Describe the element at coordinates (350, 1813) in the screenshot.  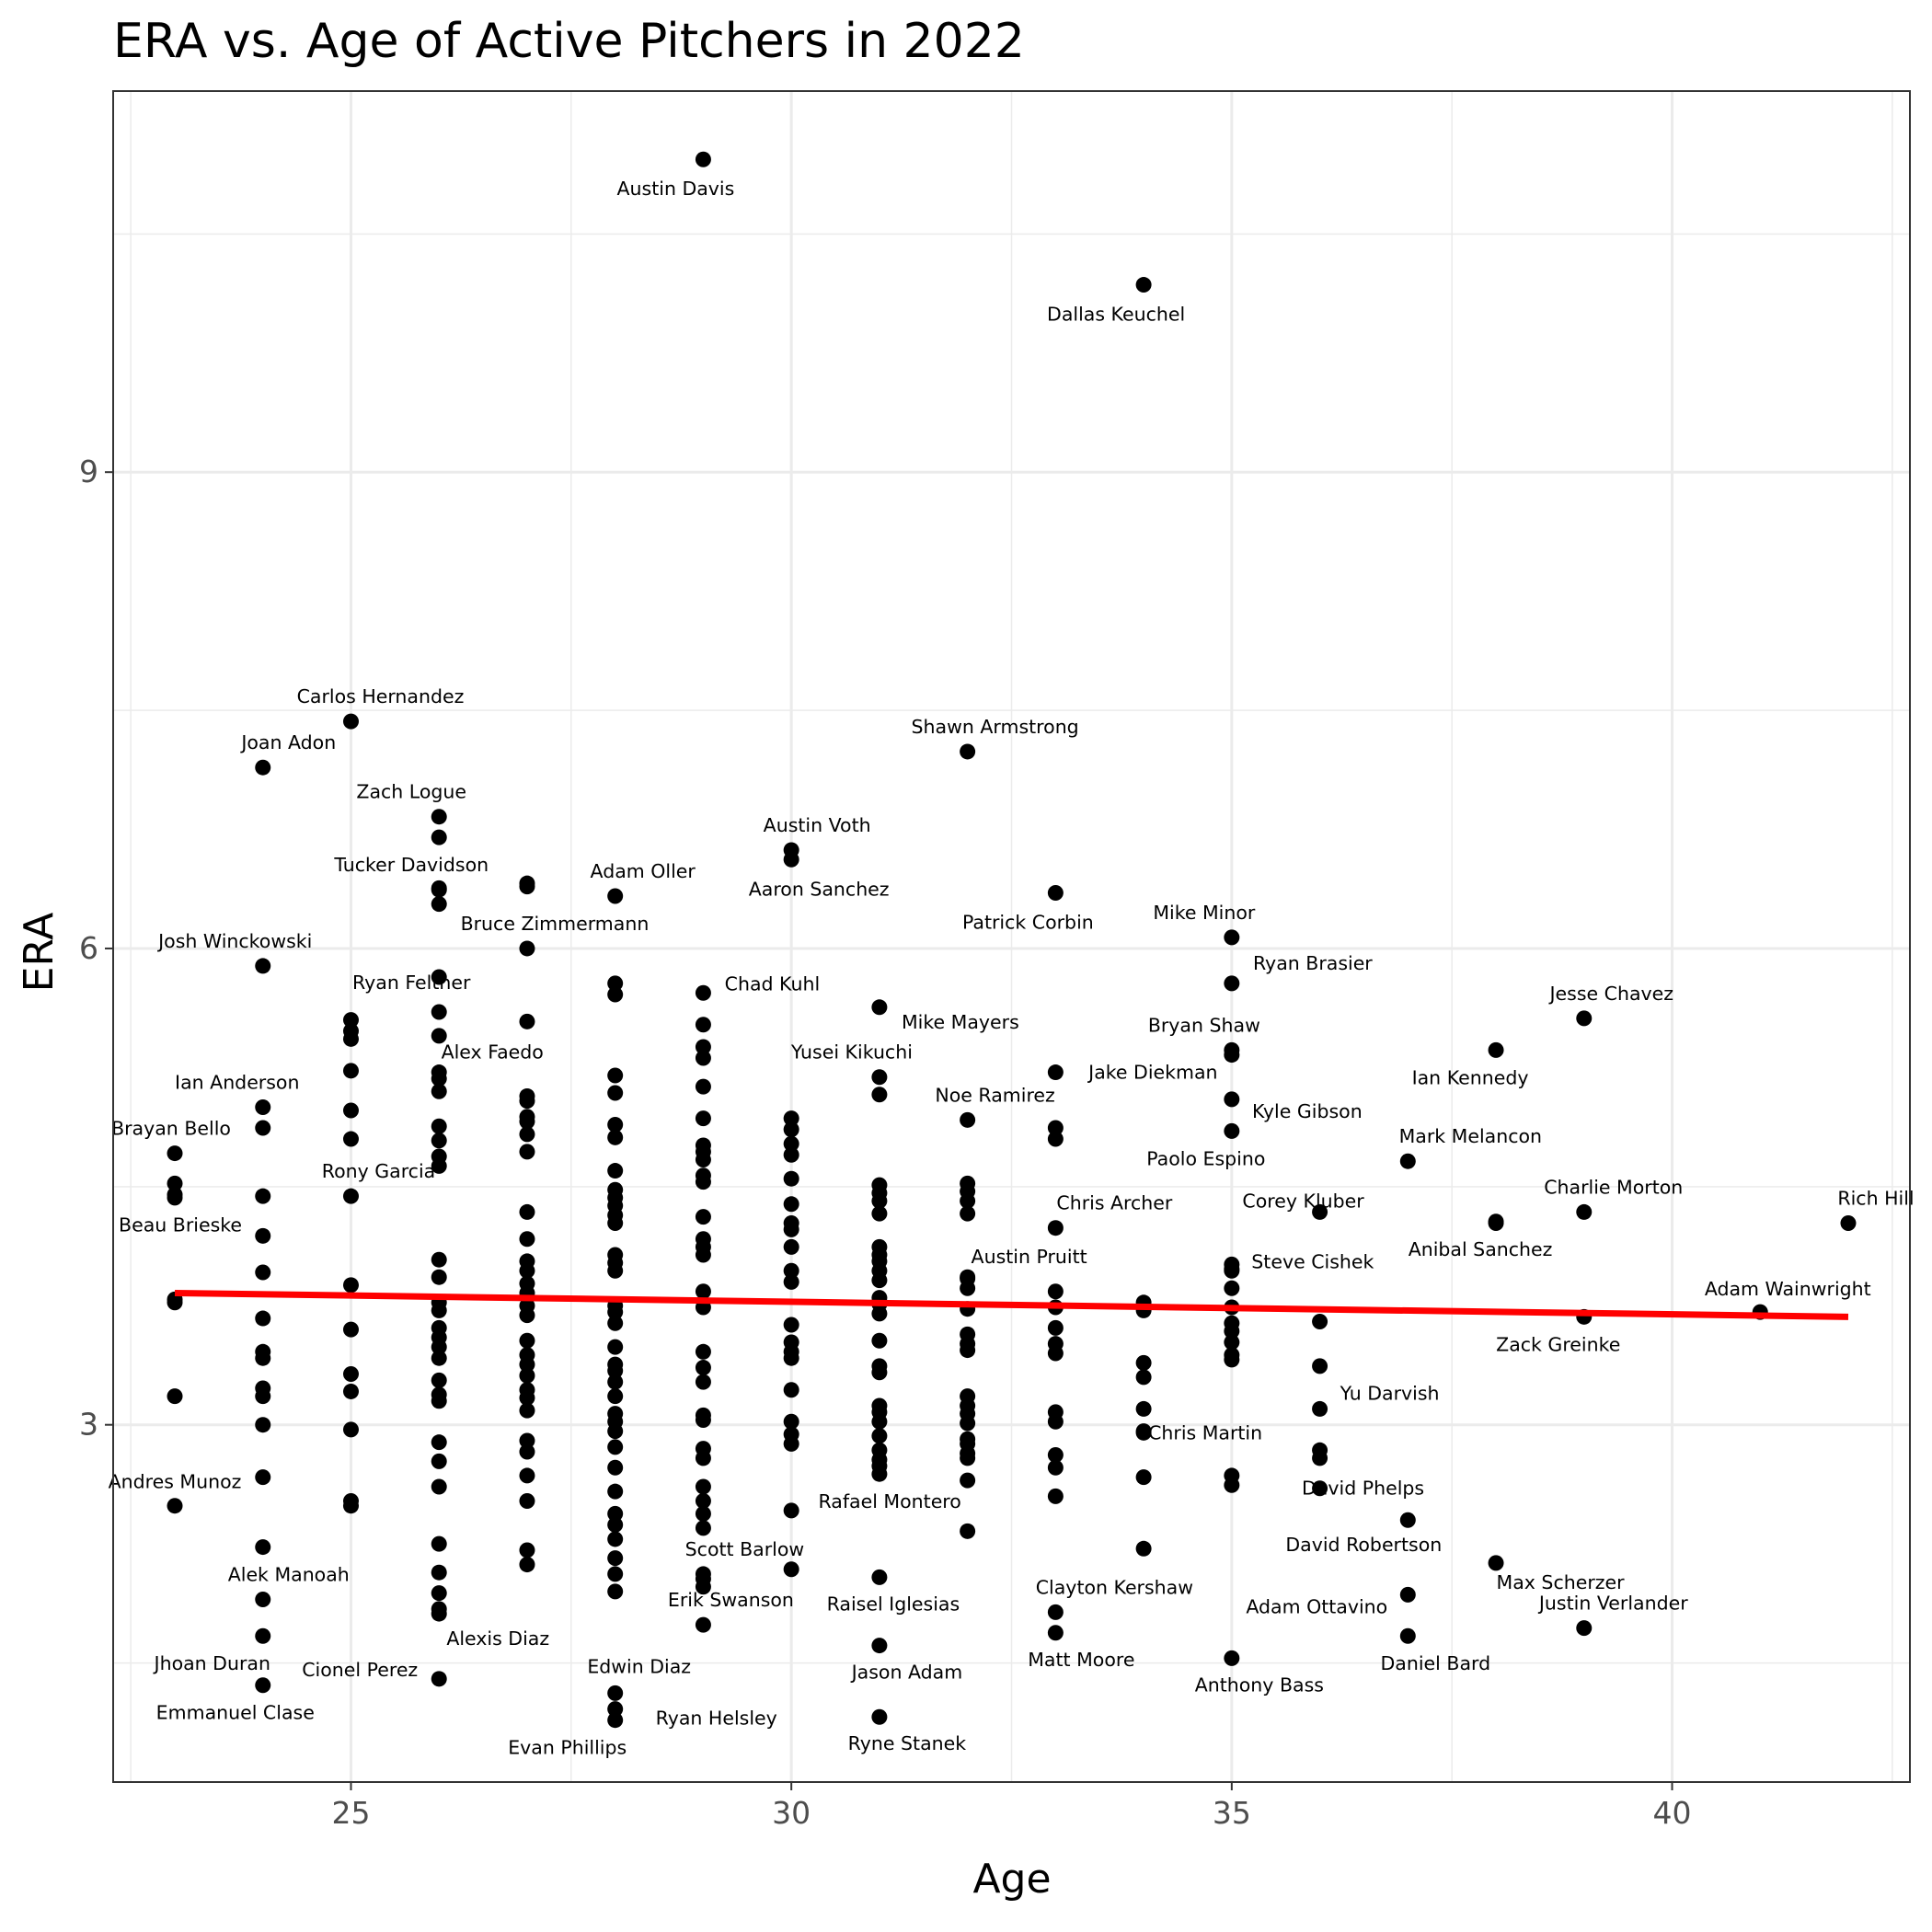
I see `x-tick-label: 25` at that location.